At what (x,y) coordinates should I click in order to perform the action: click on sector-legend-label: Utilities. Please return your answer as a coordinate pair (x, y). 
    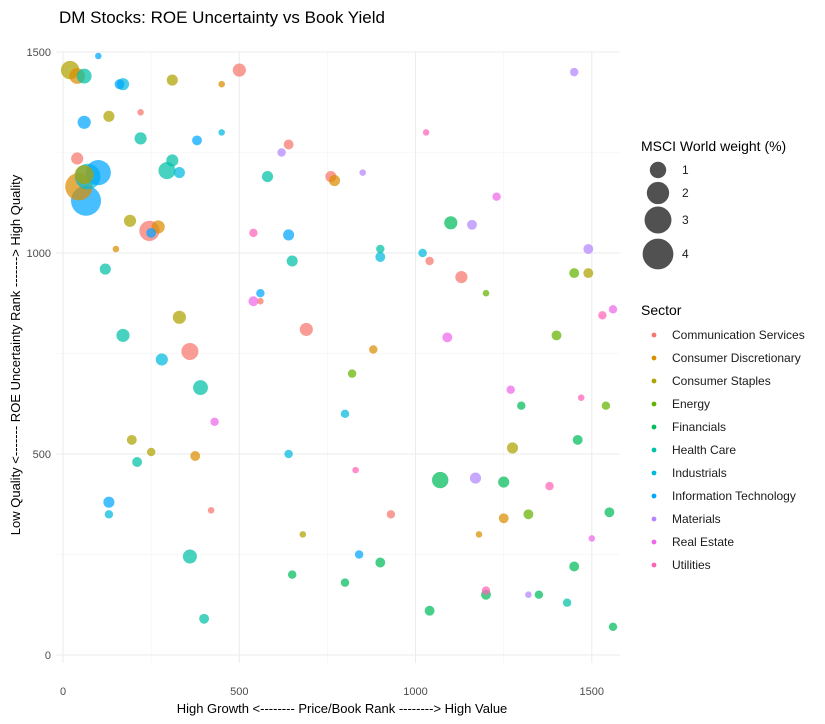
    Looking at the image, I should click on (691, 565).